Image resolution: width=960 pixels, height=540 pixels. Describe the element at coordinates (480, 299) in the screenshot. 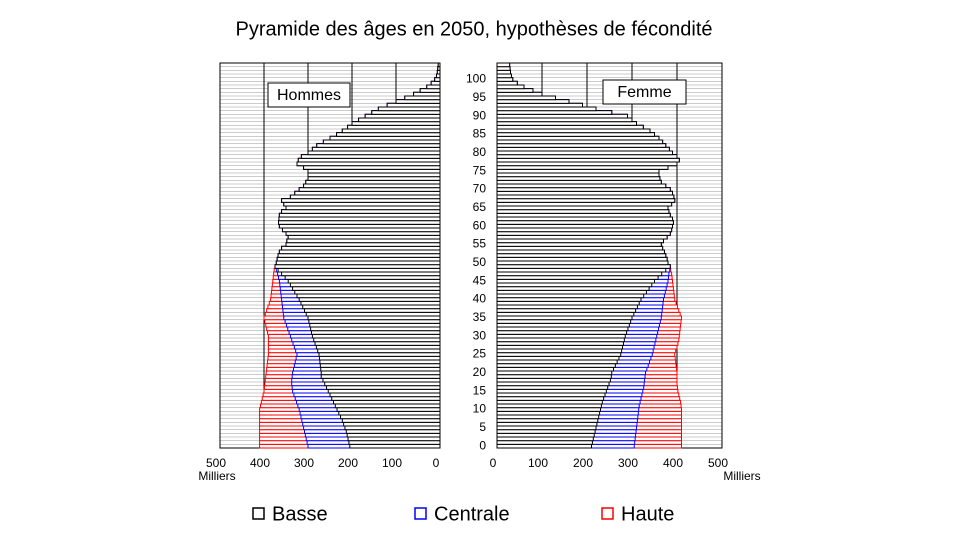

I see `y-tick-label: 40` at that location.